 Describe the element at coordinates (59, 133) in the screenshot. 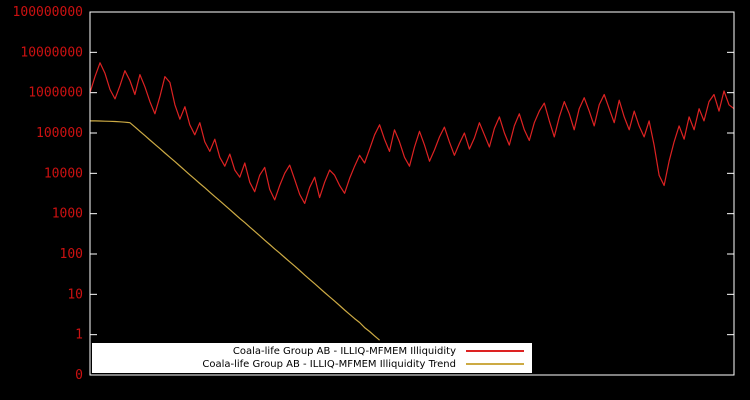

I see `y-tick-label: 100000` at that location.